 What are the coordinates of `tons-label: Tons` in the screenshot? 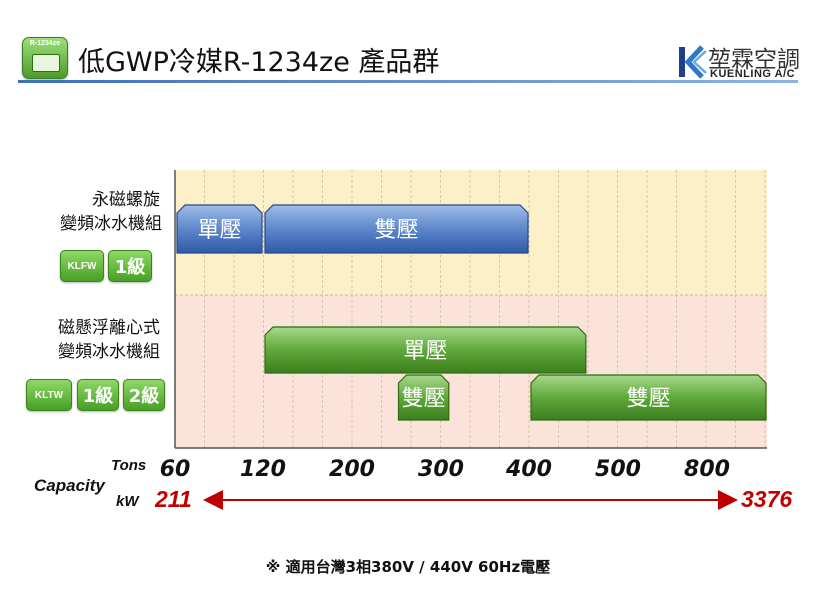 It's located at (129, 465).